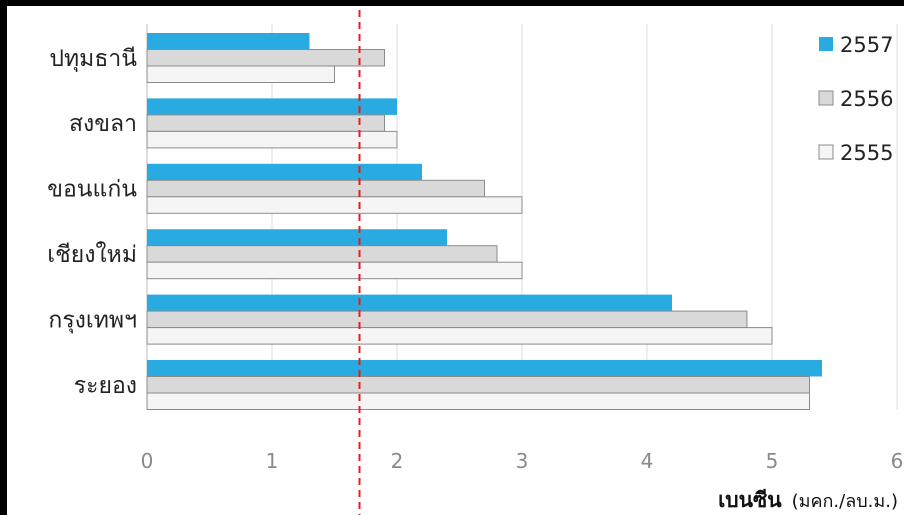 The width and height of the screenshot is (904, 515). I want to click on x-tick-label: 4, so click(647, 461).